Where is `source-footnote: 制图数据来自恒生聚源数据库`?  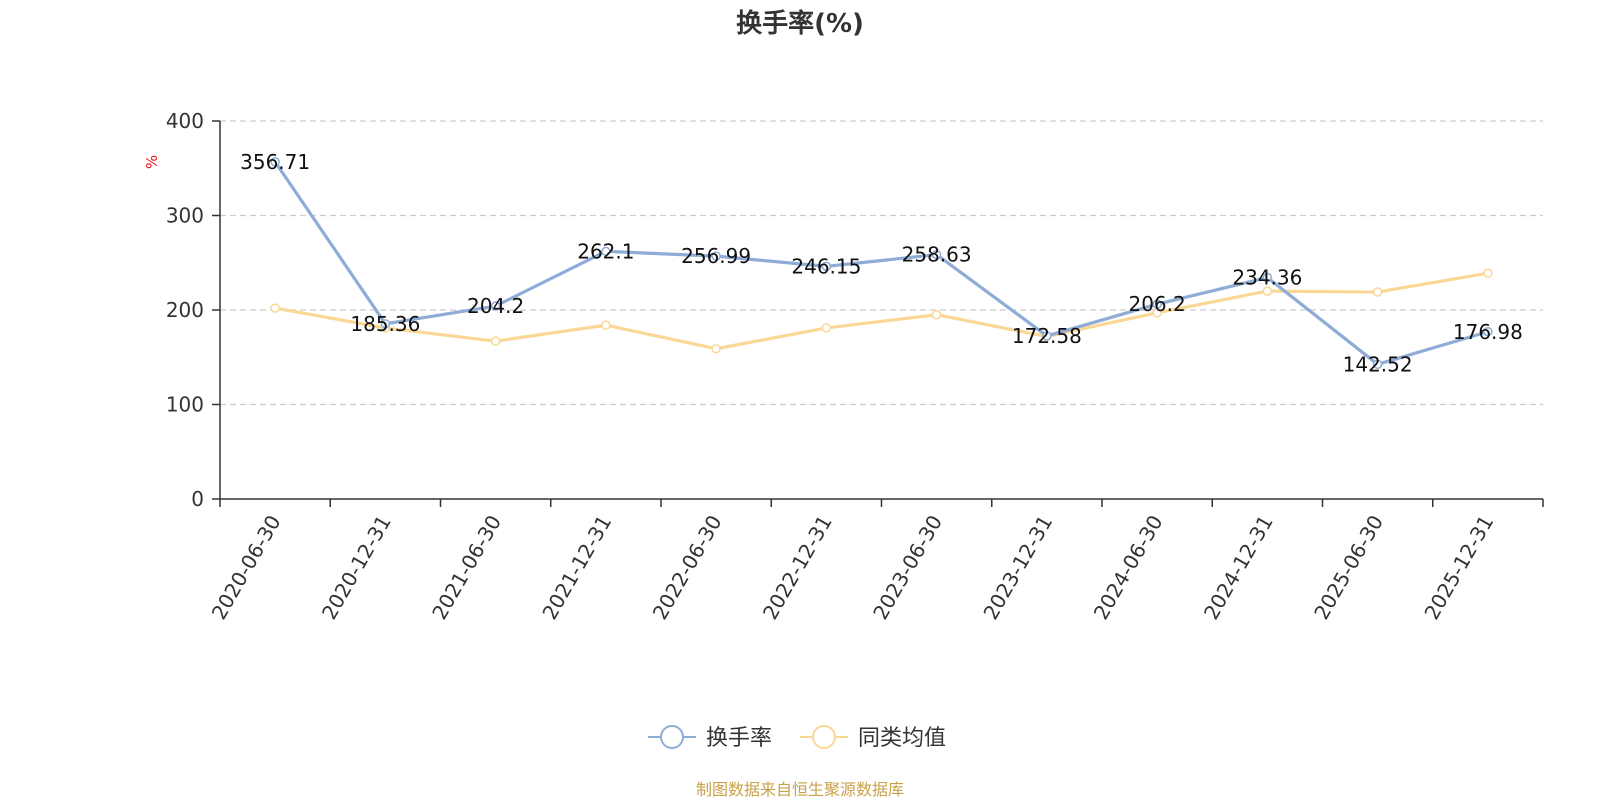
source-footnote: 制图数据来自恒生聚源数据库 is located at coordinates (800, 789).